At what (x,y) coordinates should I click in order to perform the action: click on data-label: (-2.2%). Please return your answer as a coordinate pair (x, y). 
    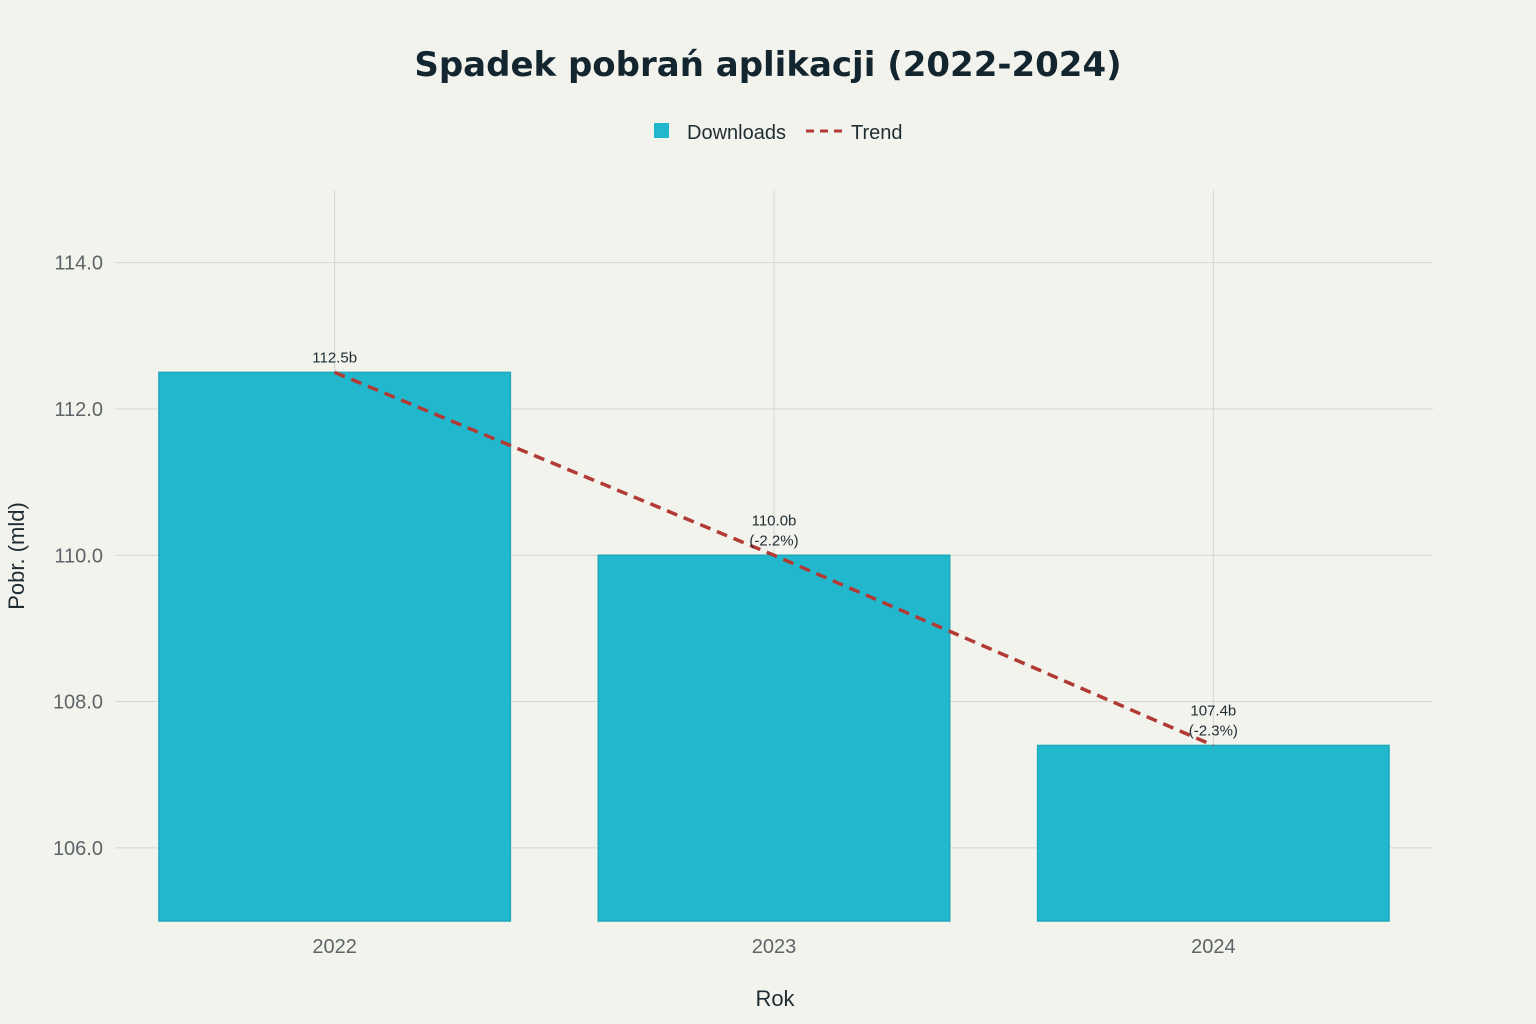
    Looking at the image, I should click on (773, 540).